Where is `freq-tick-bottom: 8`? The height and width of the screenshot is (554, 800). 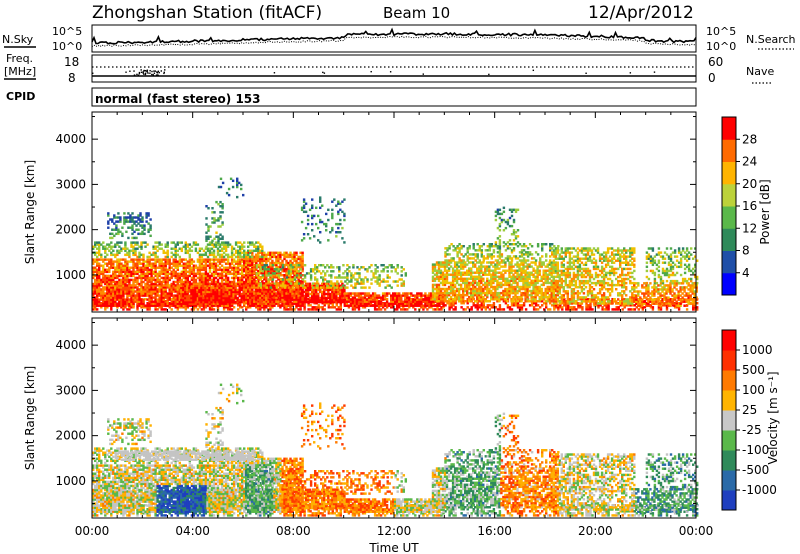
freq-tick-bottom: 8 is located at coordinates (72, 78).